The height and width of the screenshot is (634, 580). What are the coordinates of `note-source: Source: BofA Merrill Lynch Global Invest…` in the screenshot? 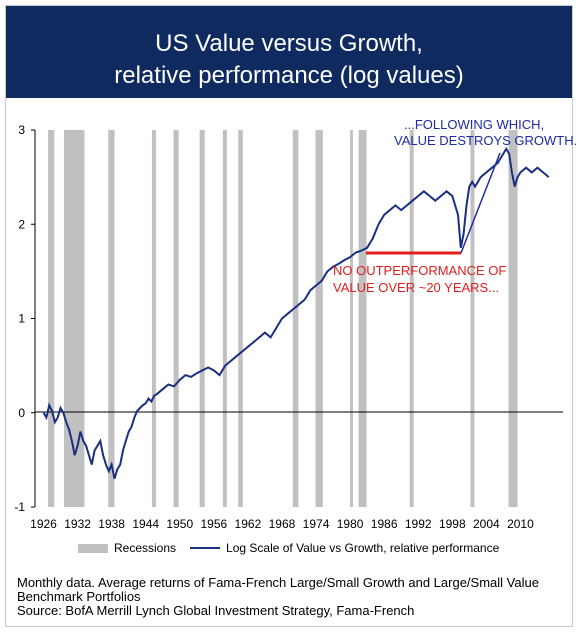 It's located at (216, 610).